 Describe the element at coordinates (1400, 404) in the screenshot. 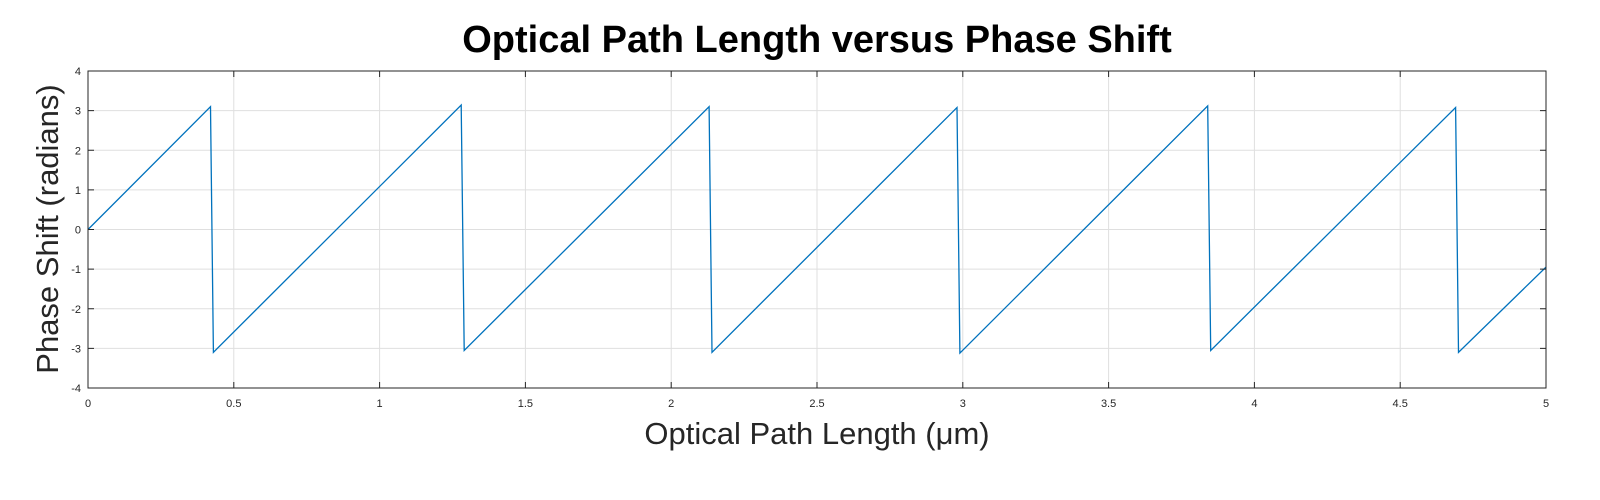

I see `x-tick-label: 4.5` at that location.